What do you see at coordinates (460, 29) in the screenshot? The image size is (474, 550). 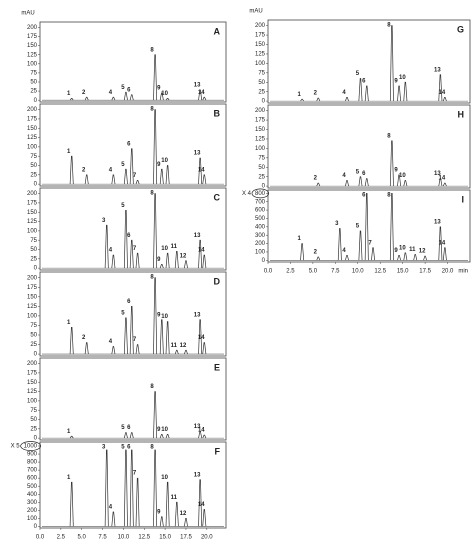 I see `panel-letter: G` at bounding box center [460, 29].